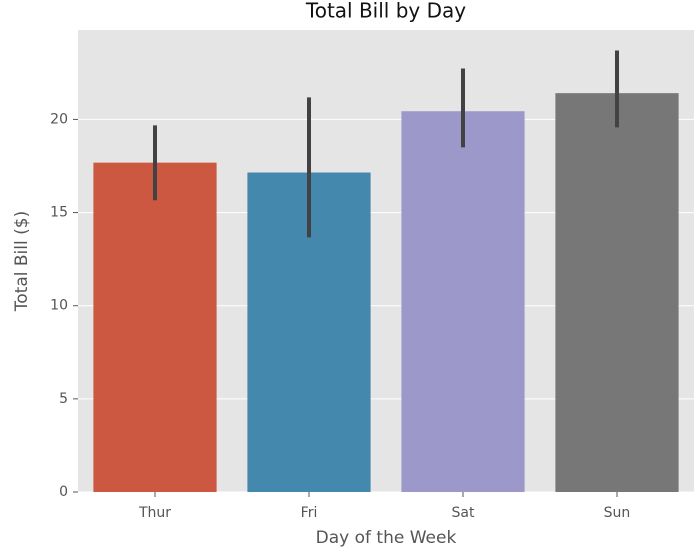 Image resolution: width=700 pixels, height=560 pixels. What do you see at coordinates (59, 213) in the screenshot?
I see `y-tick-label: 15` at bounding box center [59, 213].